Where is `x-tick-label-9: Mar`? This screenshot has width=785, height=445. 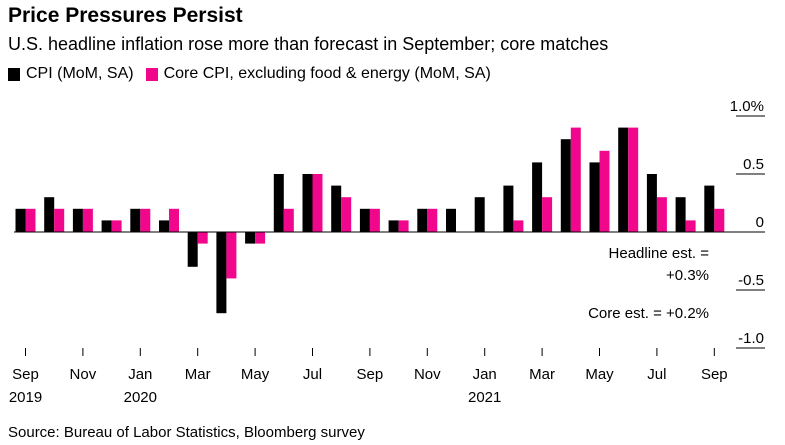
x-tick-label-9: Mar is located at coordinates (542, 374).